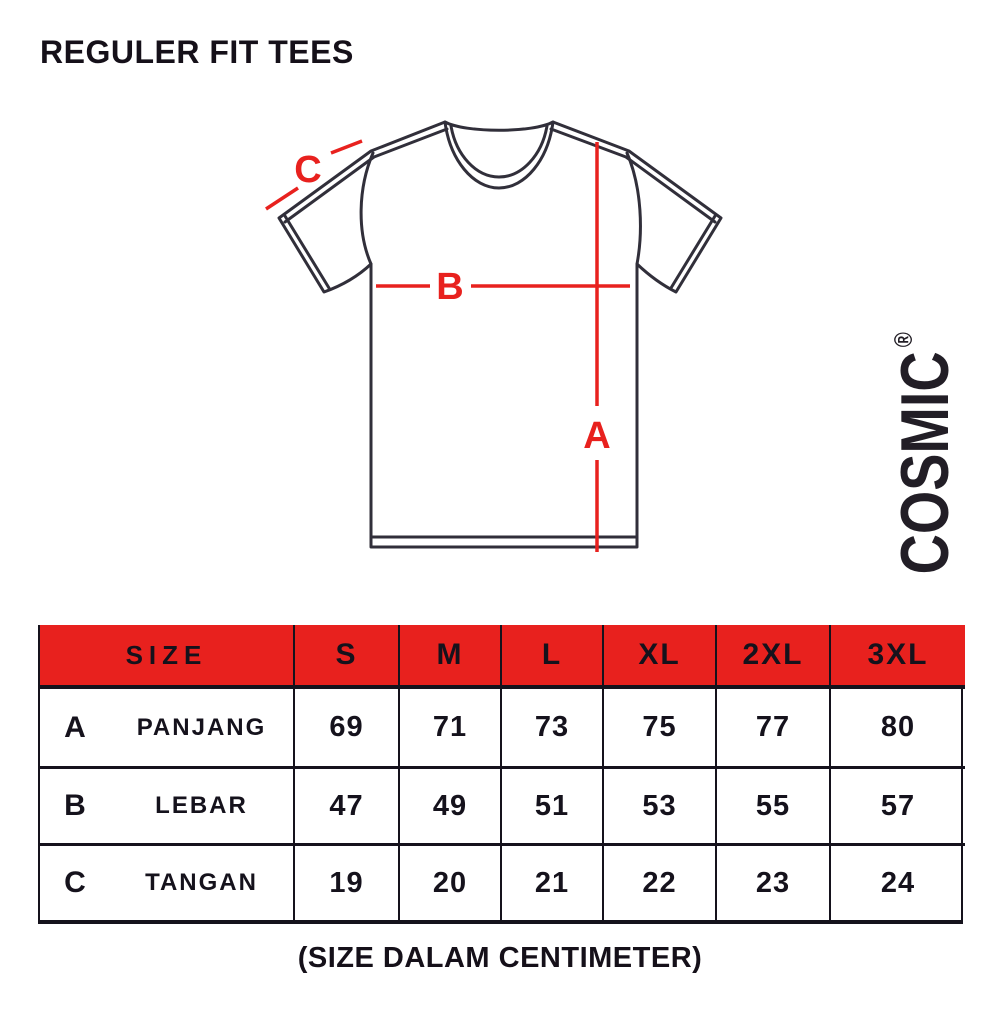  What do you see at coordinates (658, 657) in the screenshot?
I see `size-column-header-xl: XL` at bounding box center [658, 657].